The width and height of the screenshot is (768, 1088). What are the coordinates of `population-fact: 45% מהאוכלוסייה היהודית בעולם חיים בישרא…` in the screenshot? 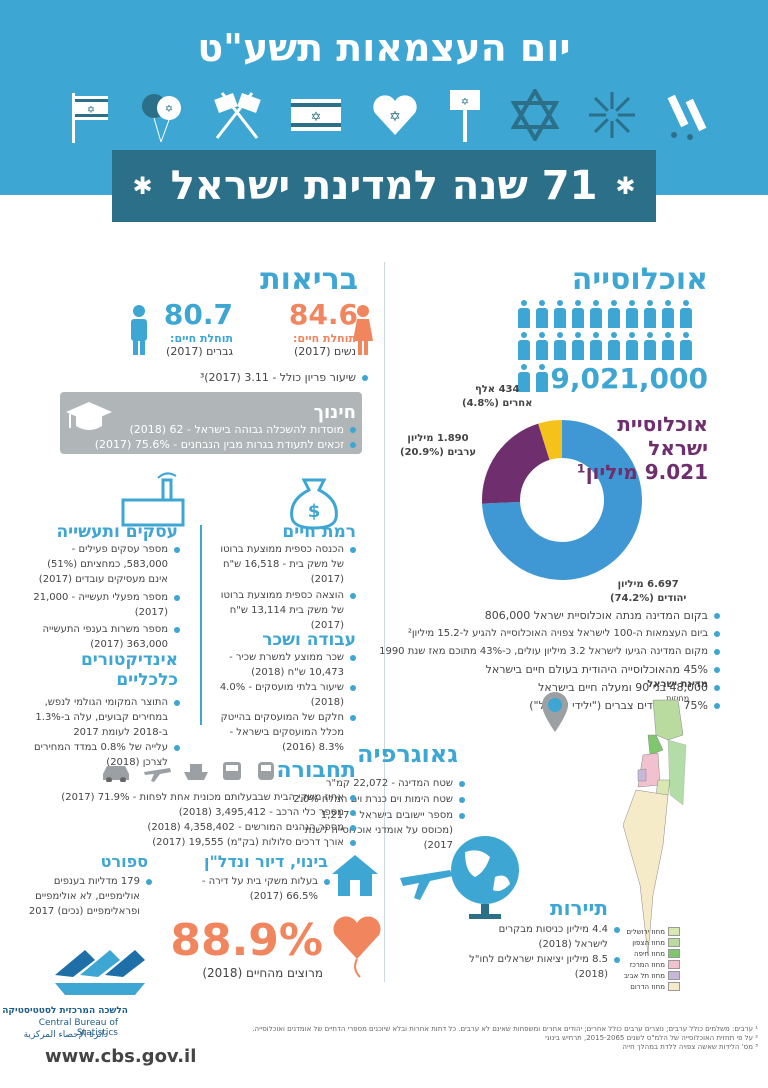 It's located at (603, 669).